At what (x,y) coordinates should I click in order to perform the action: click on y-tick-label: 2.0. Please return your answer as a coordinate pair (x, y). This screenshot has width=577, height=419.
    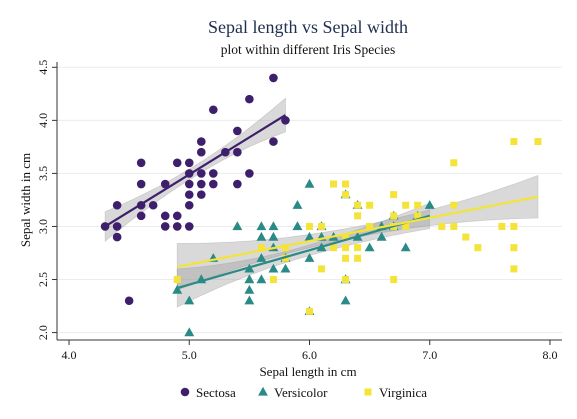
    Looking at the image, I should click on (43, 332).